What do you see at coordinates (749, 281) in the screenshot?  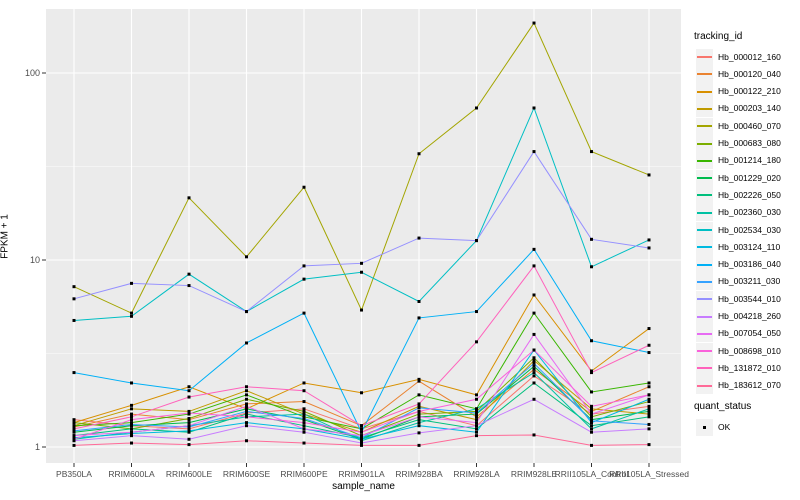 I see `legend-item-label: Hb_003211_030` at bounding box center [749, 281].